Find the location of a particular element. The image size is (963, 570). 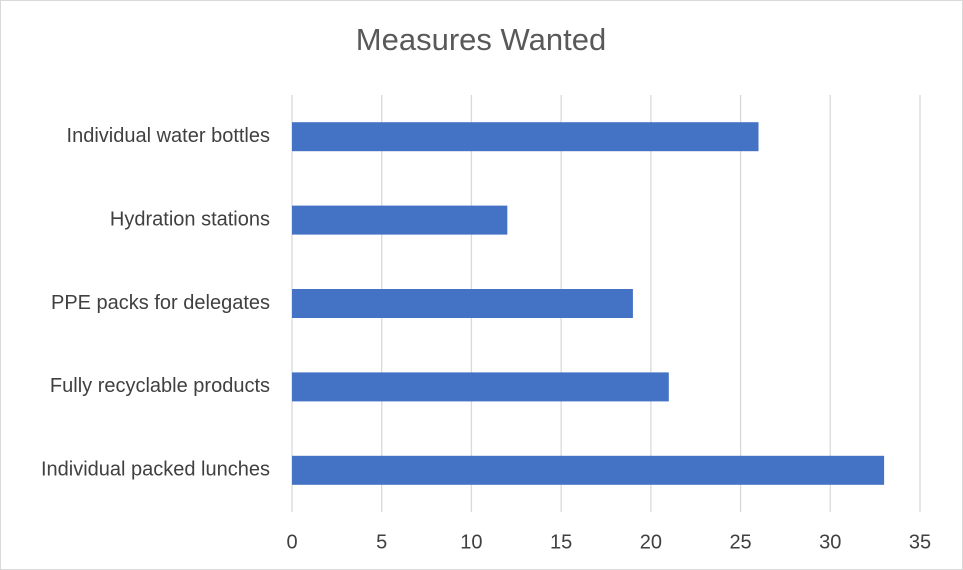

x-tick-label: 15 is located at coordinates (561, 542).